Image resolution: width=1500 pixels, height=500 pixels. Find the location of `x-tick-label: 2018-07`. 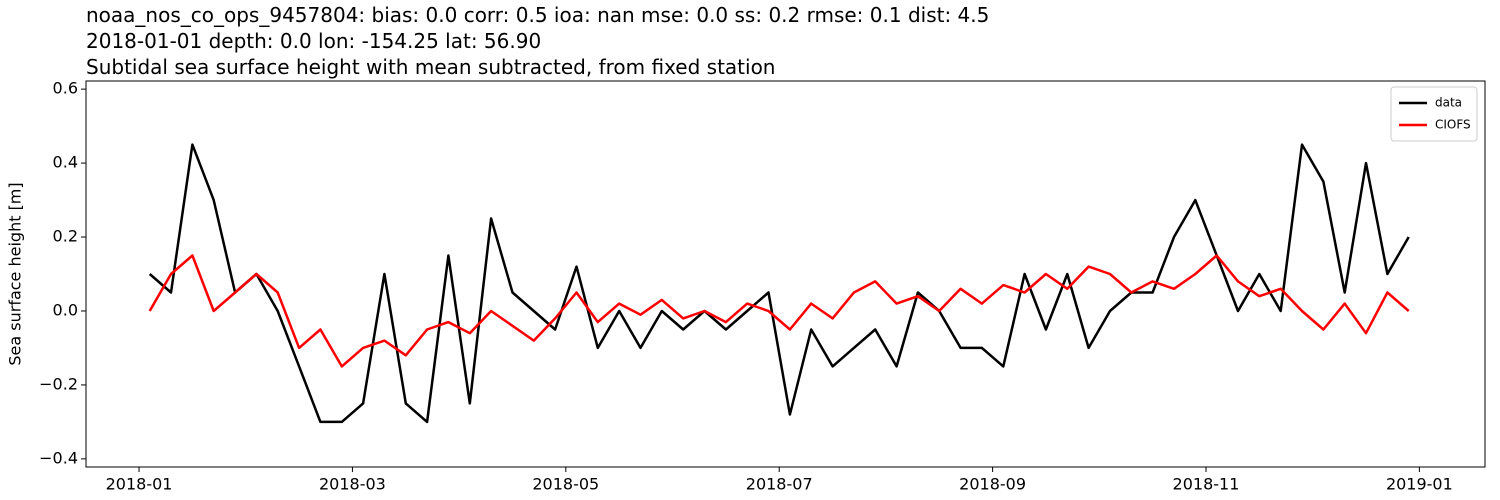

x-tick-label: 2018-07 is located at coordinates (779, 484).